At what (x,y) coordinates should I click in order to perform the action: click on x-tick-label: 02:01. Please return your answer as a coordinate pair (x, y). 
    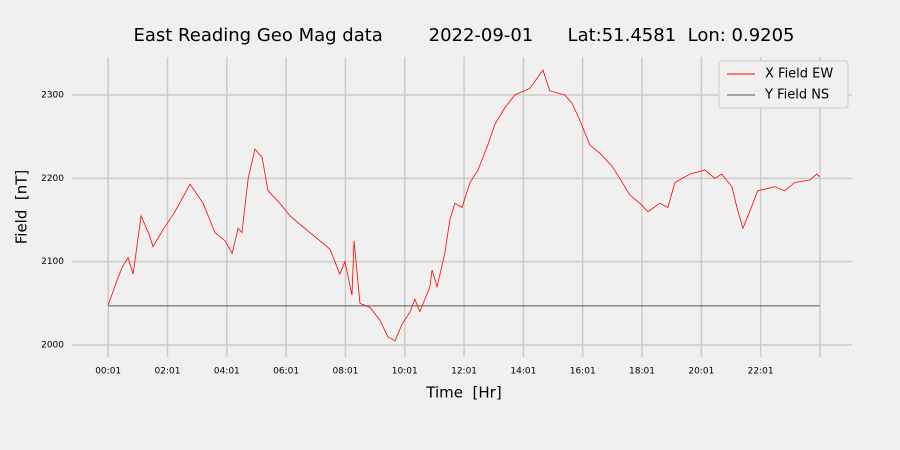
    Looking at the image, I should click on (168, 372).